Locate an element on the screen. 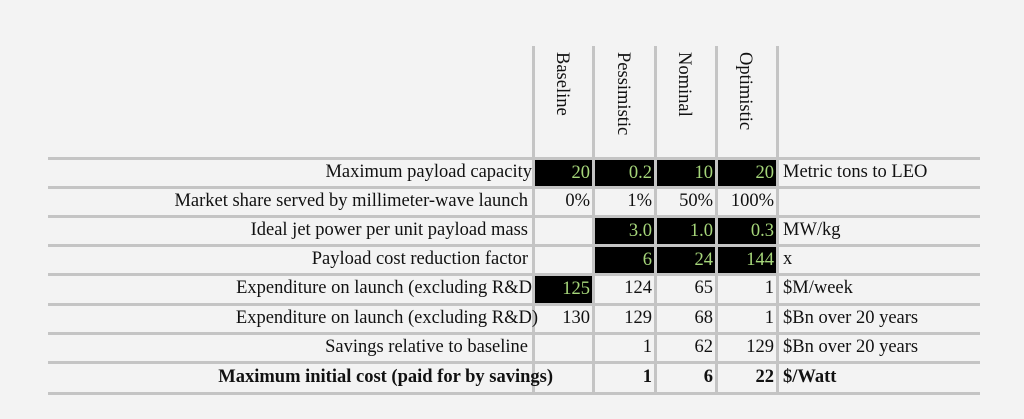 The width and height of the screenshot is (1024, 419). cell-pessimistic: 0.2 is located at coordinates (624, 173).